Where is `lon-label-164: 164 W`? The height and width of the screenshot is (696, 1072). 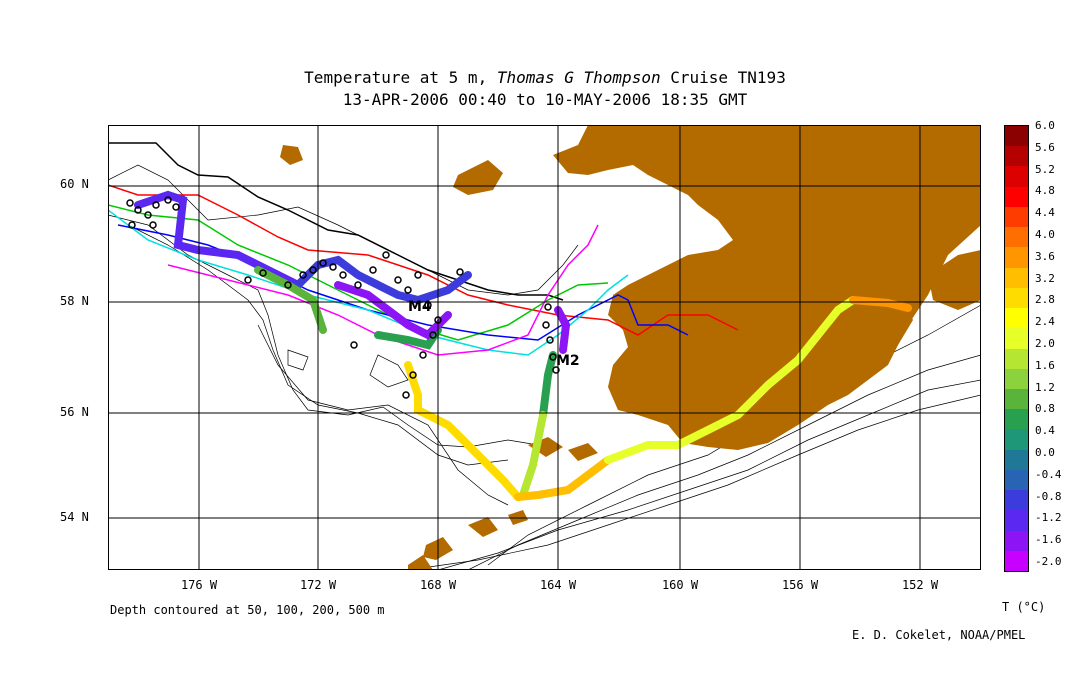
lon-label-164: 164 W is located at coordinates (558, 585).